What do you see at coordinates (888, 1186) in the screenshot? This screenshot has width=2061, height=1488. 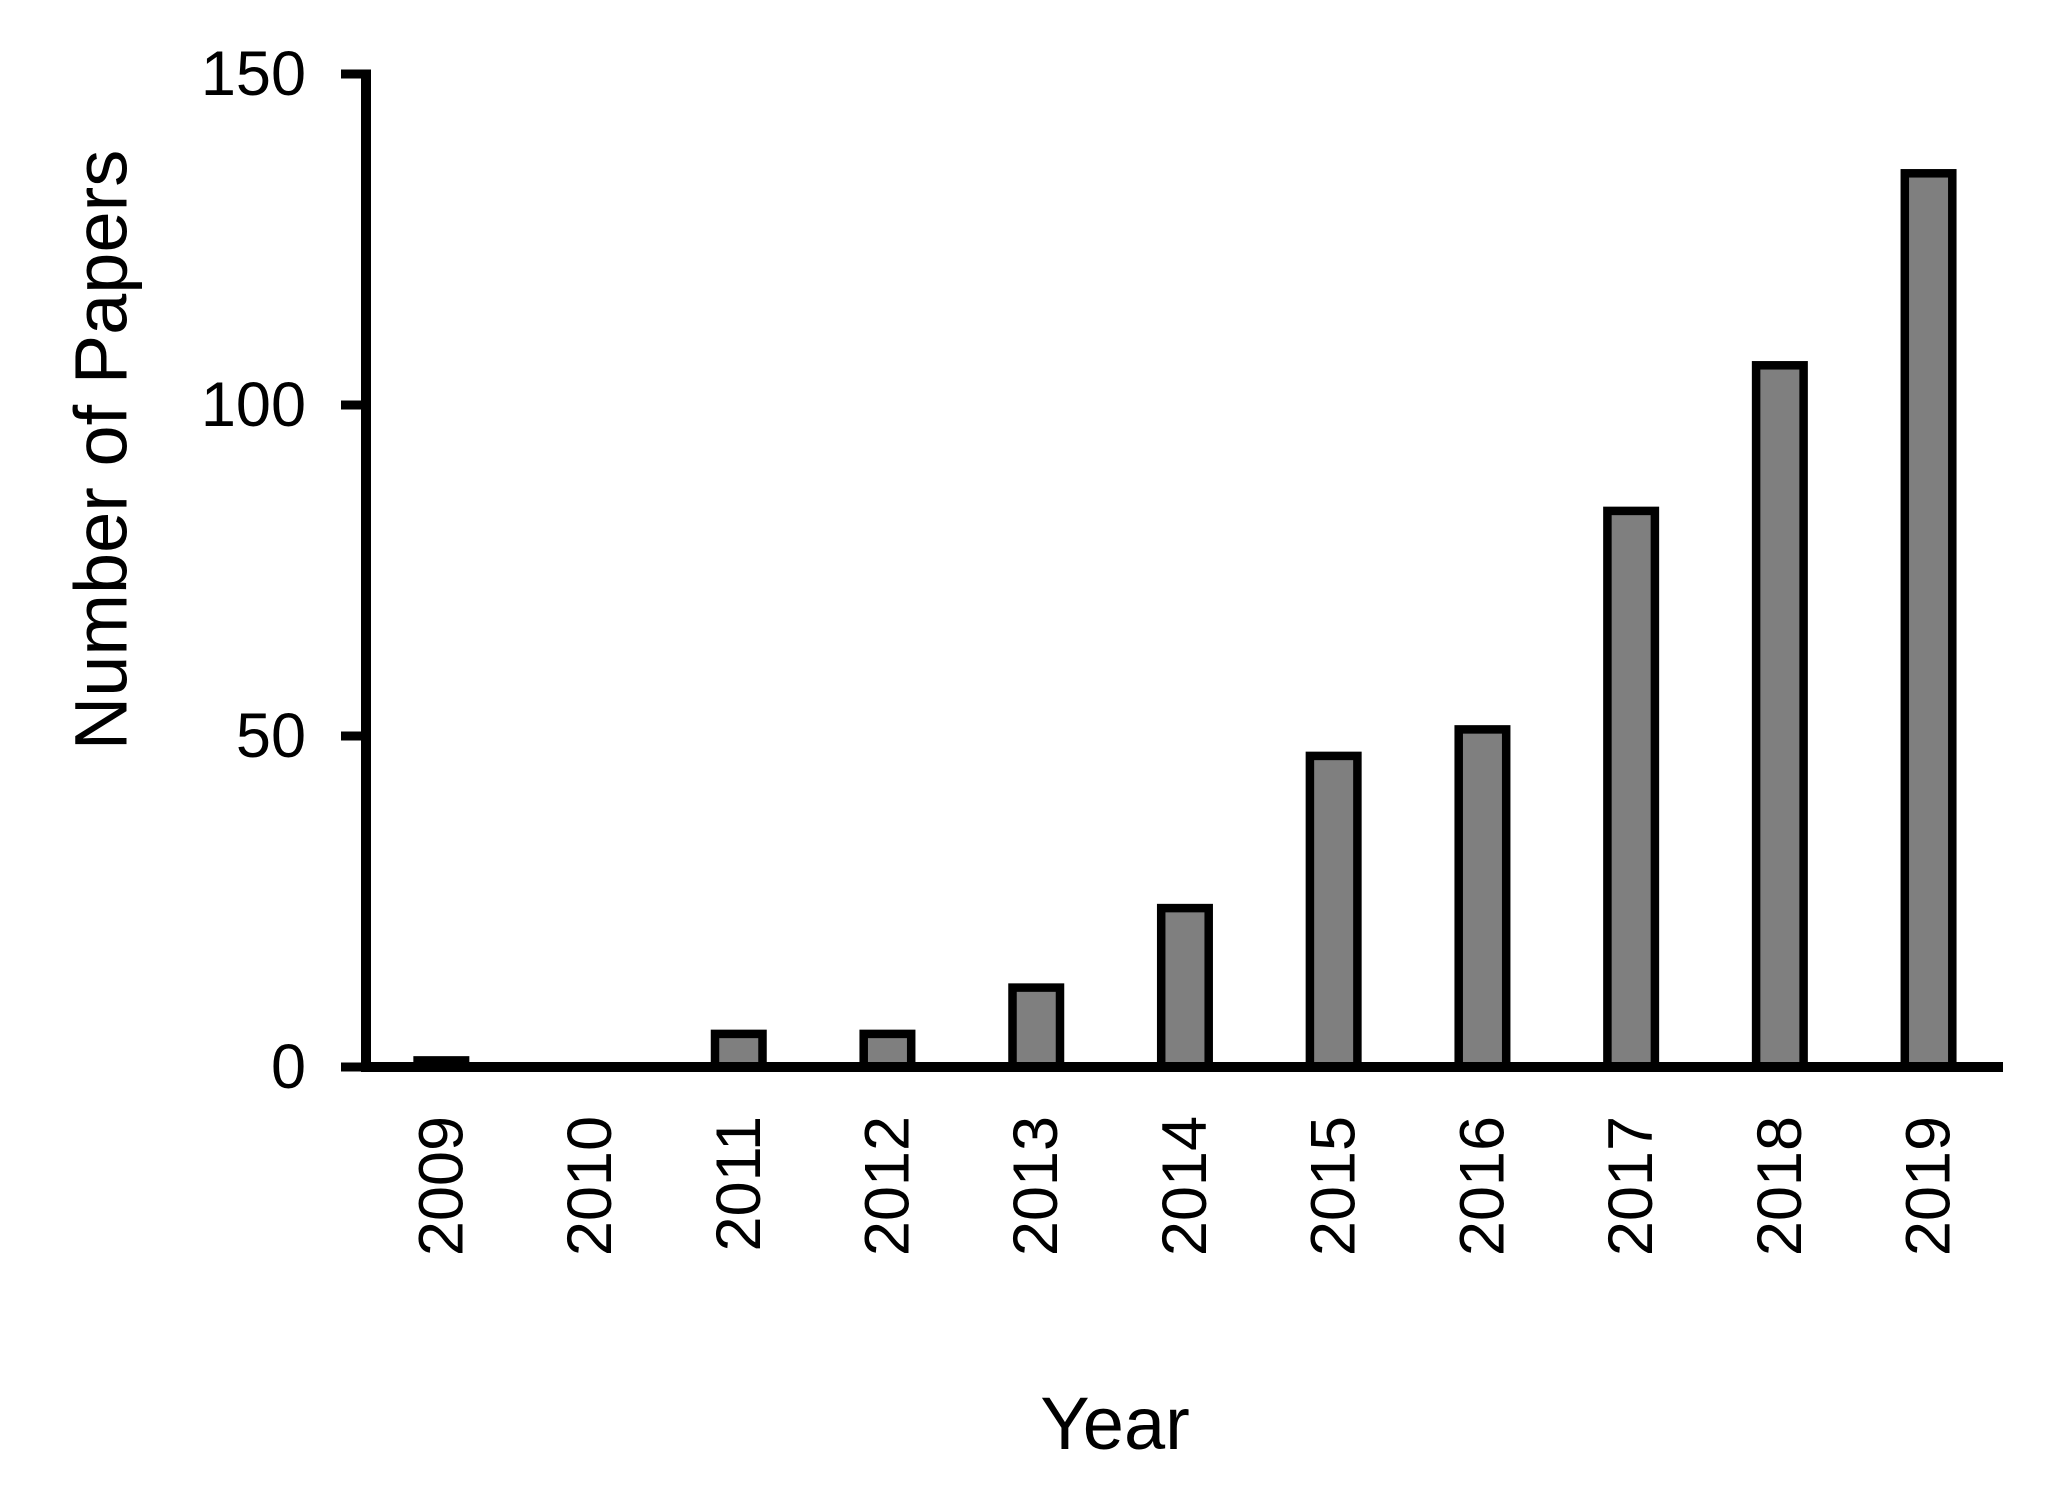 I see `x-tick-label-2012: 2012` at bounding box center [888, 1186].